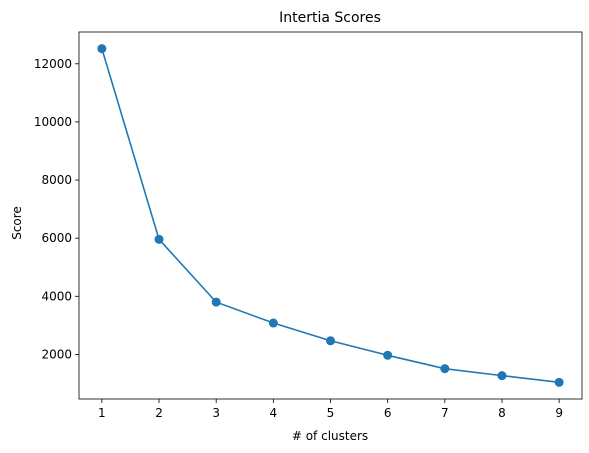  Describe the element at coordinates (56, 238) in the screenshot. I see `y-tick-label: 6000` at that location.